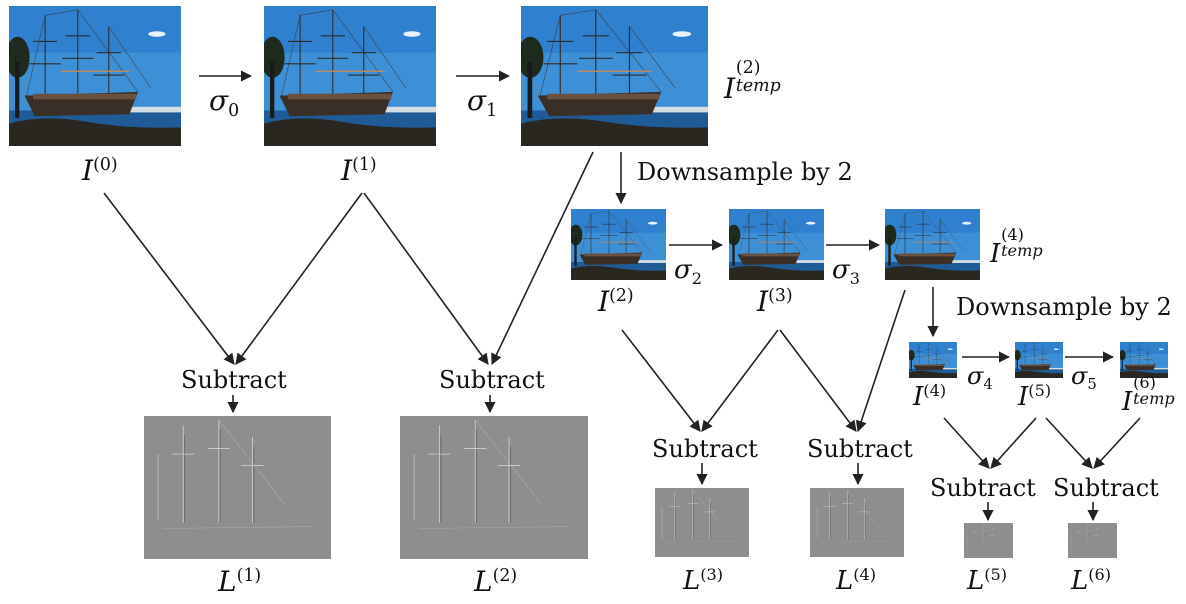 This screenshot has width=1186, height=604. What do you see at coordinates (1106, 488) in the screenshot?
I see `label-subtract-6: Subtract` at bounding box center [1106, 488].